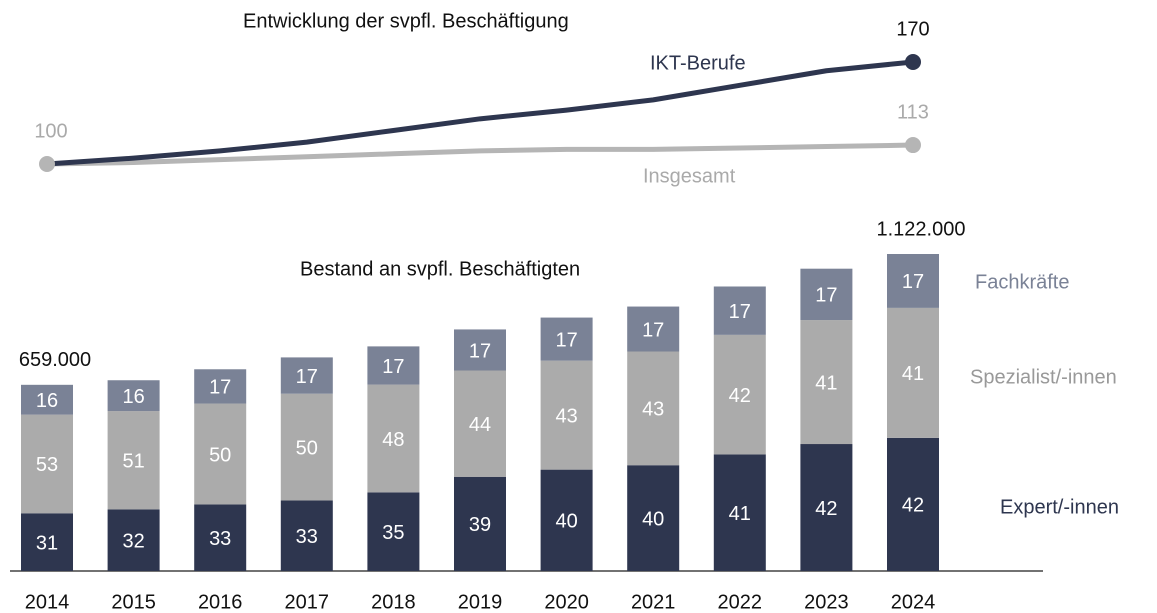 The height and width of the screenshot is (613, 1157). What do you see at coordinates (912, 29) in the screenshot?
I see `end-label: 170` at bounding box center [912, 29].